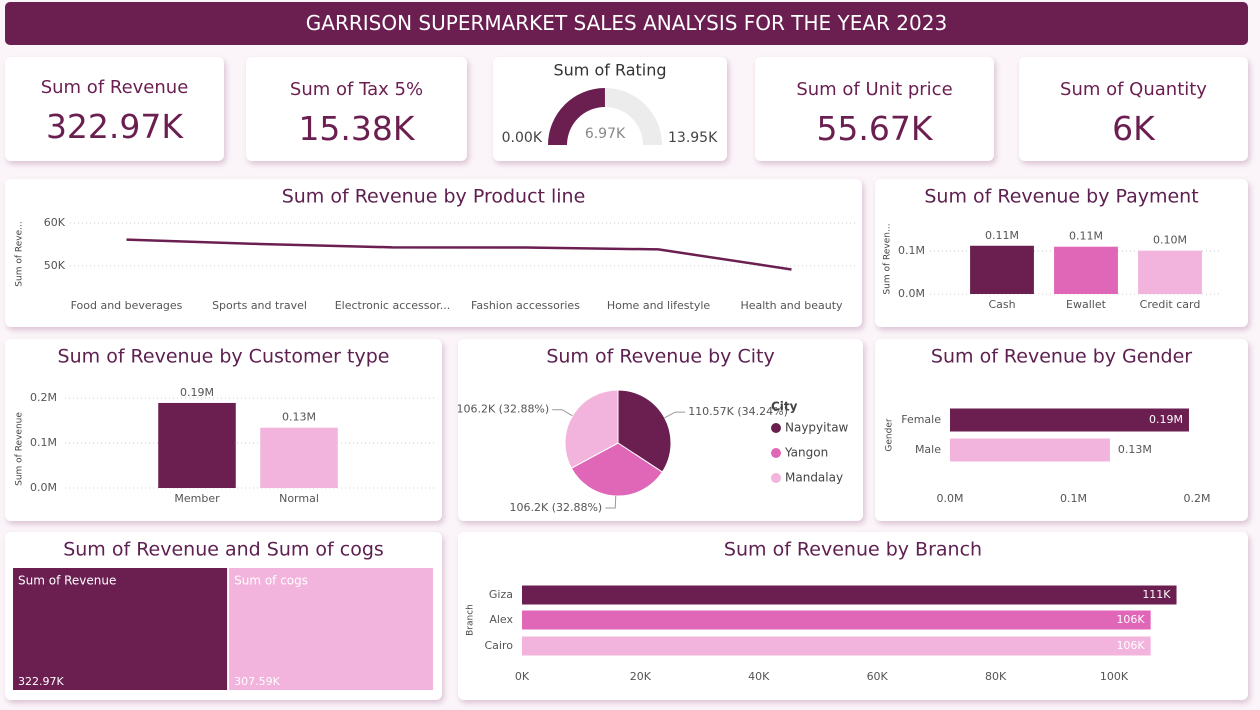  I want to click on legend-label: Naypyitaw, so click(817, 428).